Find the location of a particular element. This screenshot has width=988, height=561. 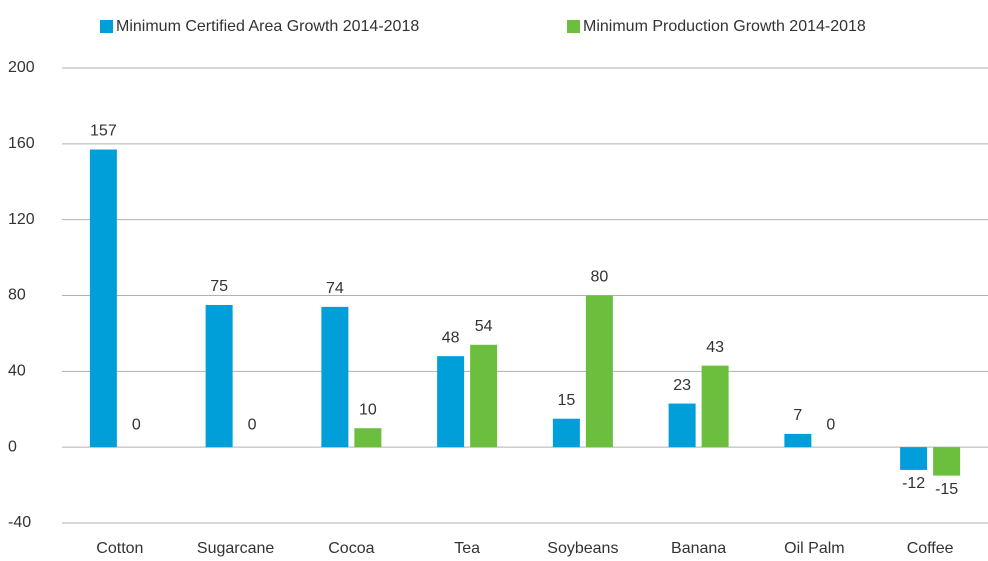

legend-label: Minimum Production Growth 2014-2018 is located at coordinates (724, 26).